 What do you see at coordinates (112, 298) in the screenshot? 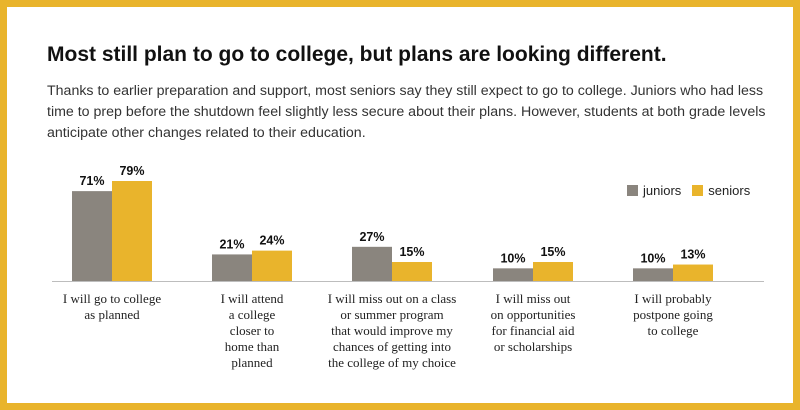
I see `category-label-line: I will go to college` at bounding box center [112, 298].